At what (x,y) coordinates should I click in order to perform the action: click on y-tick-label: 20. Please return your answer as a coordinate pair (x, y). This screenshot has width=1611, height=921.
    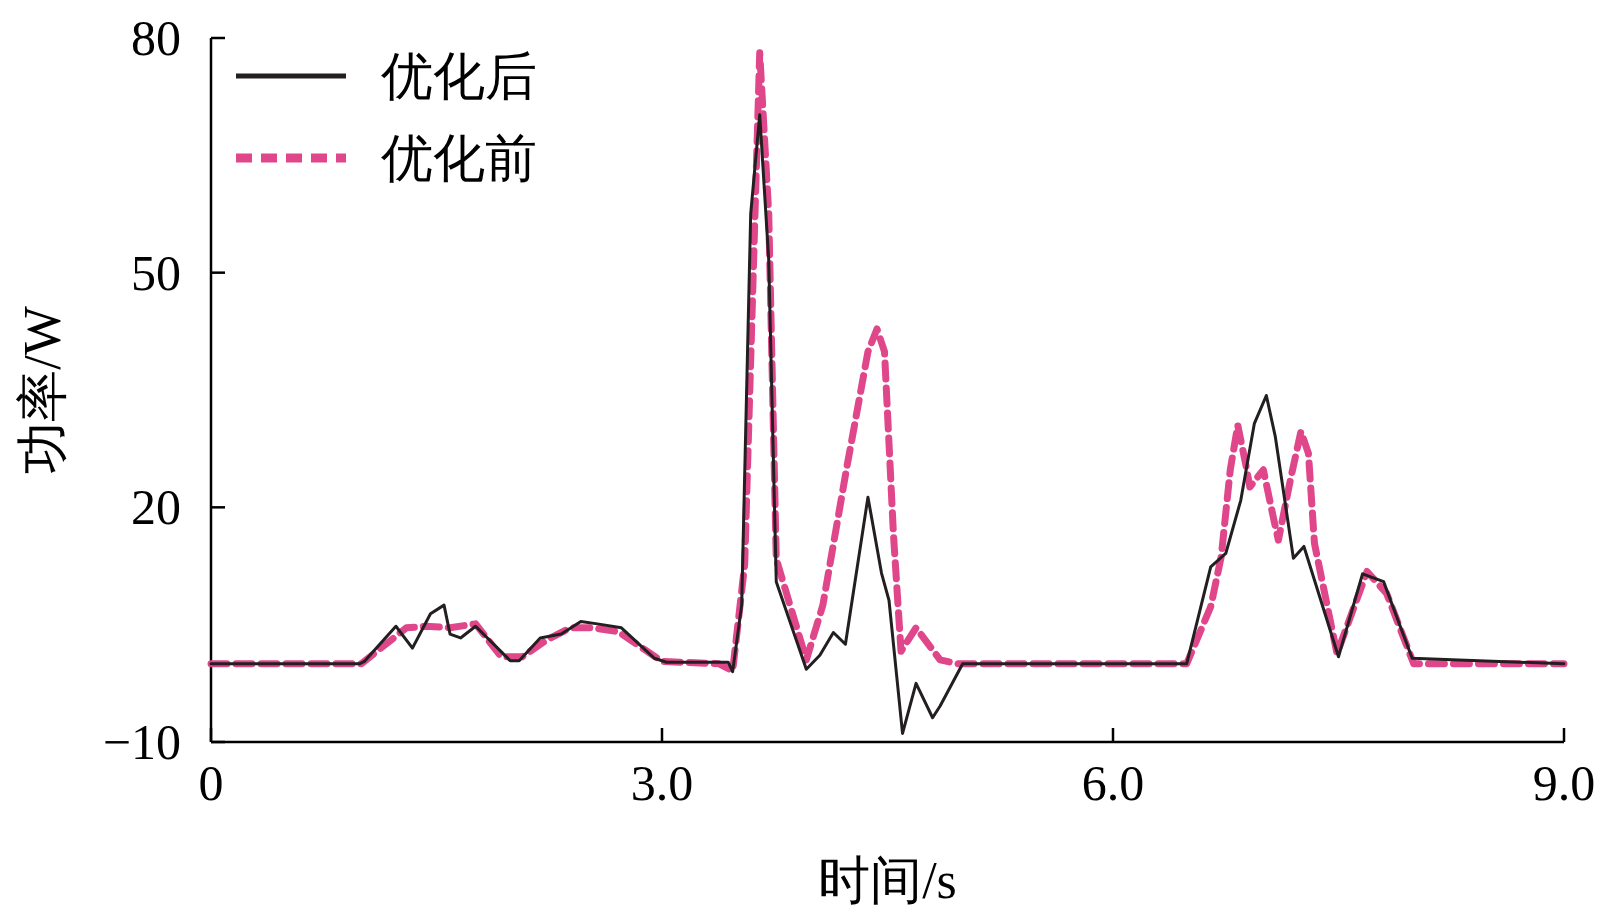
    Looking at the image, I should click on (156, 507).